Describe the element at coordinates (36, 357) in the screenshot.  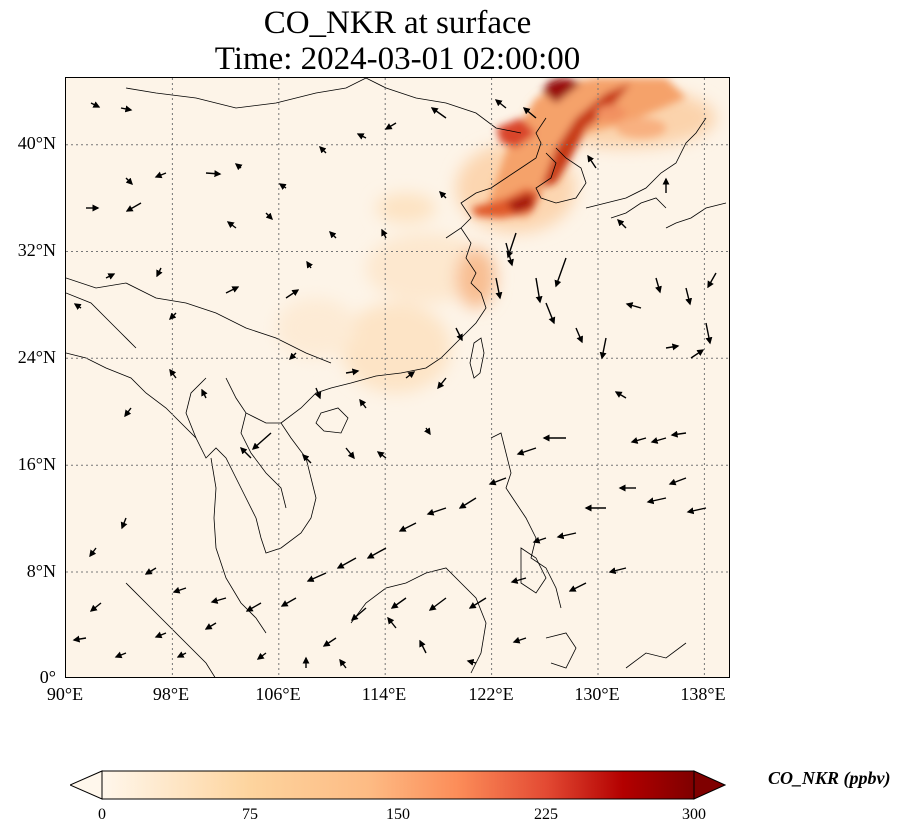
I see `lat-tick-label: 24°N` at that location.